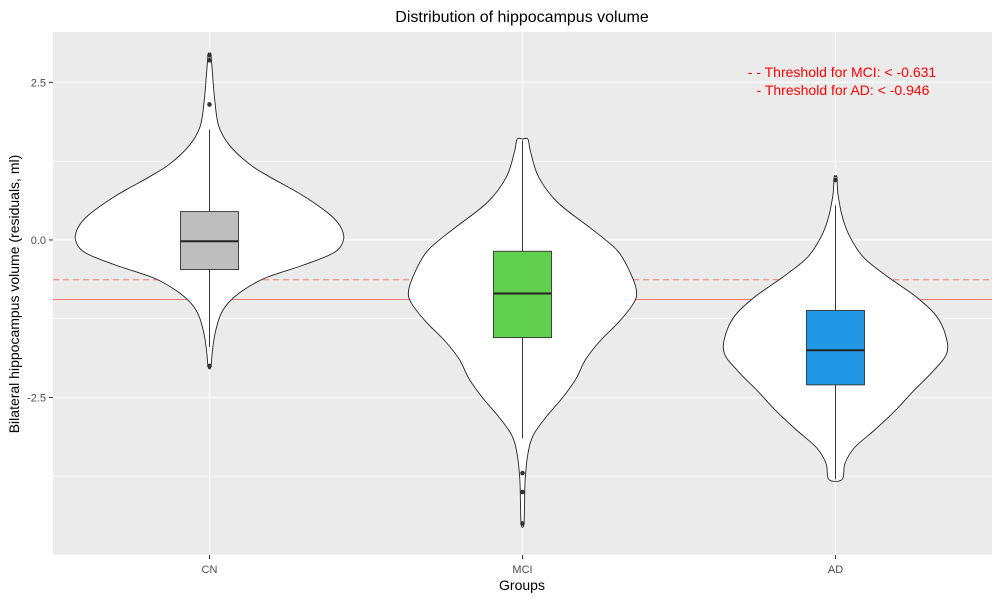  What do you see at coordinates (843, 90) in the screenshot?
I see `threshold-annotation: - Threshold for AD: < -0.946` at bounding box center [843, 90].